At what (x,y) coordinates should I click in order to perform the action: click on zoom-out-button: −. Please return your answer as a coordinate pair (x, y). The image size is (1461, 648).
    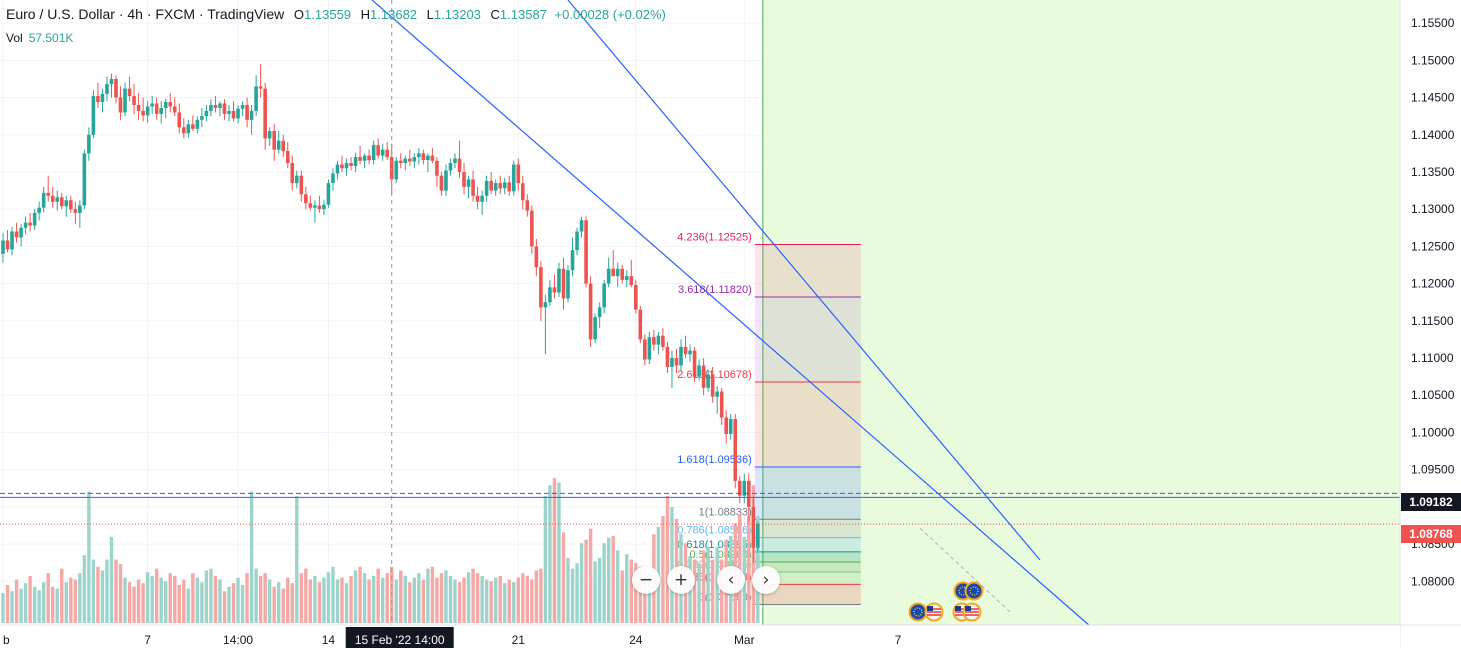
    Looking at the image, I should click on (646, 580).